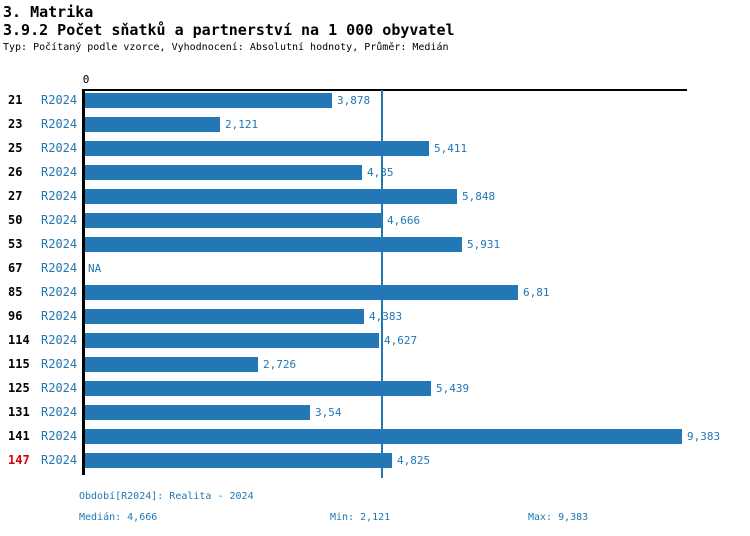  What do you see at coordinates (19, 460) in the screenshot?
I see `row-id-label: 147` at bounding box center [19, 460].